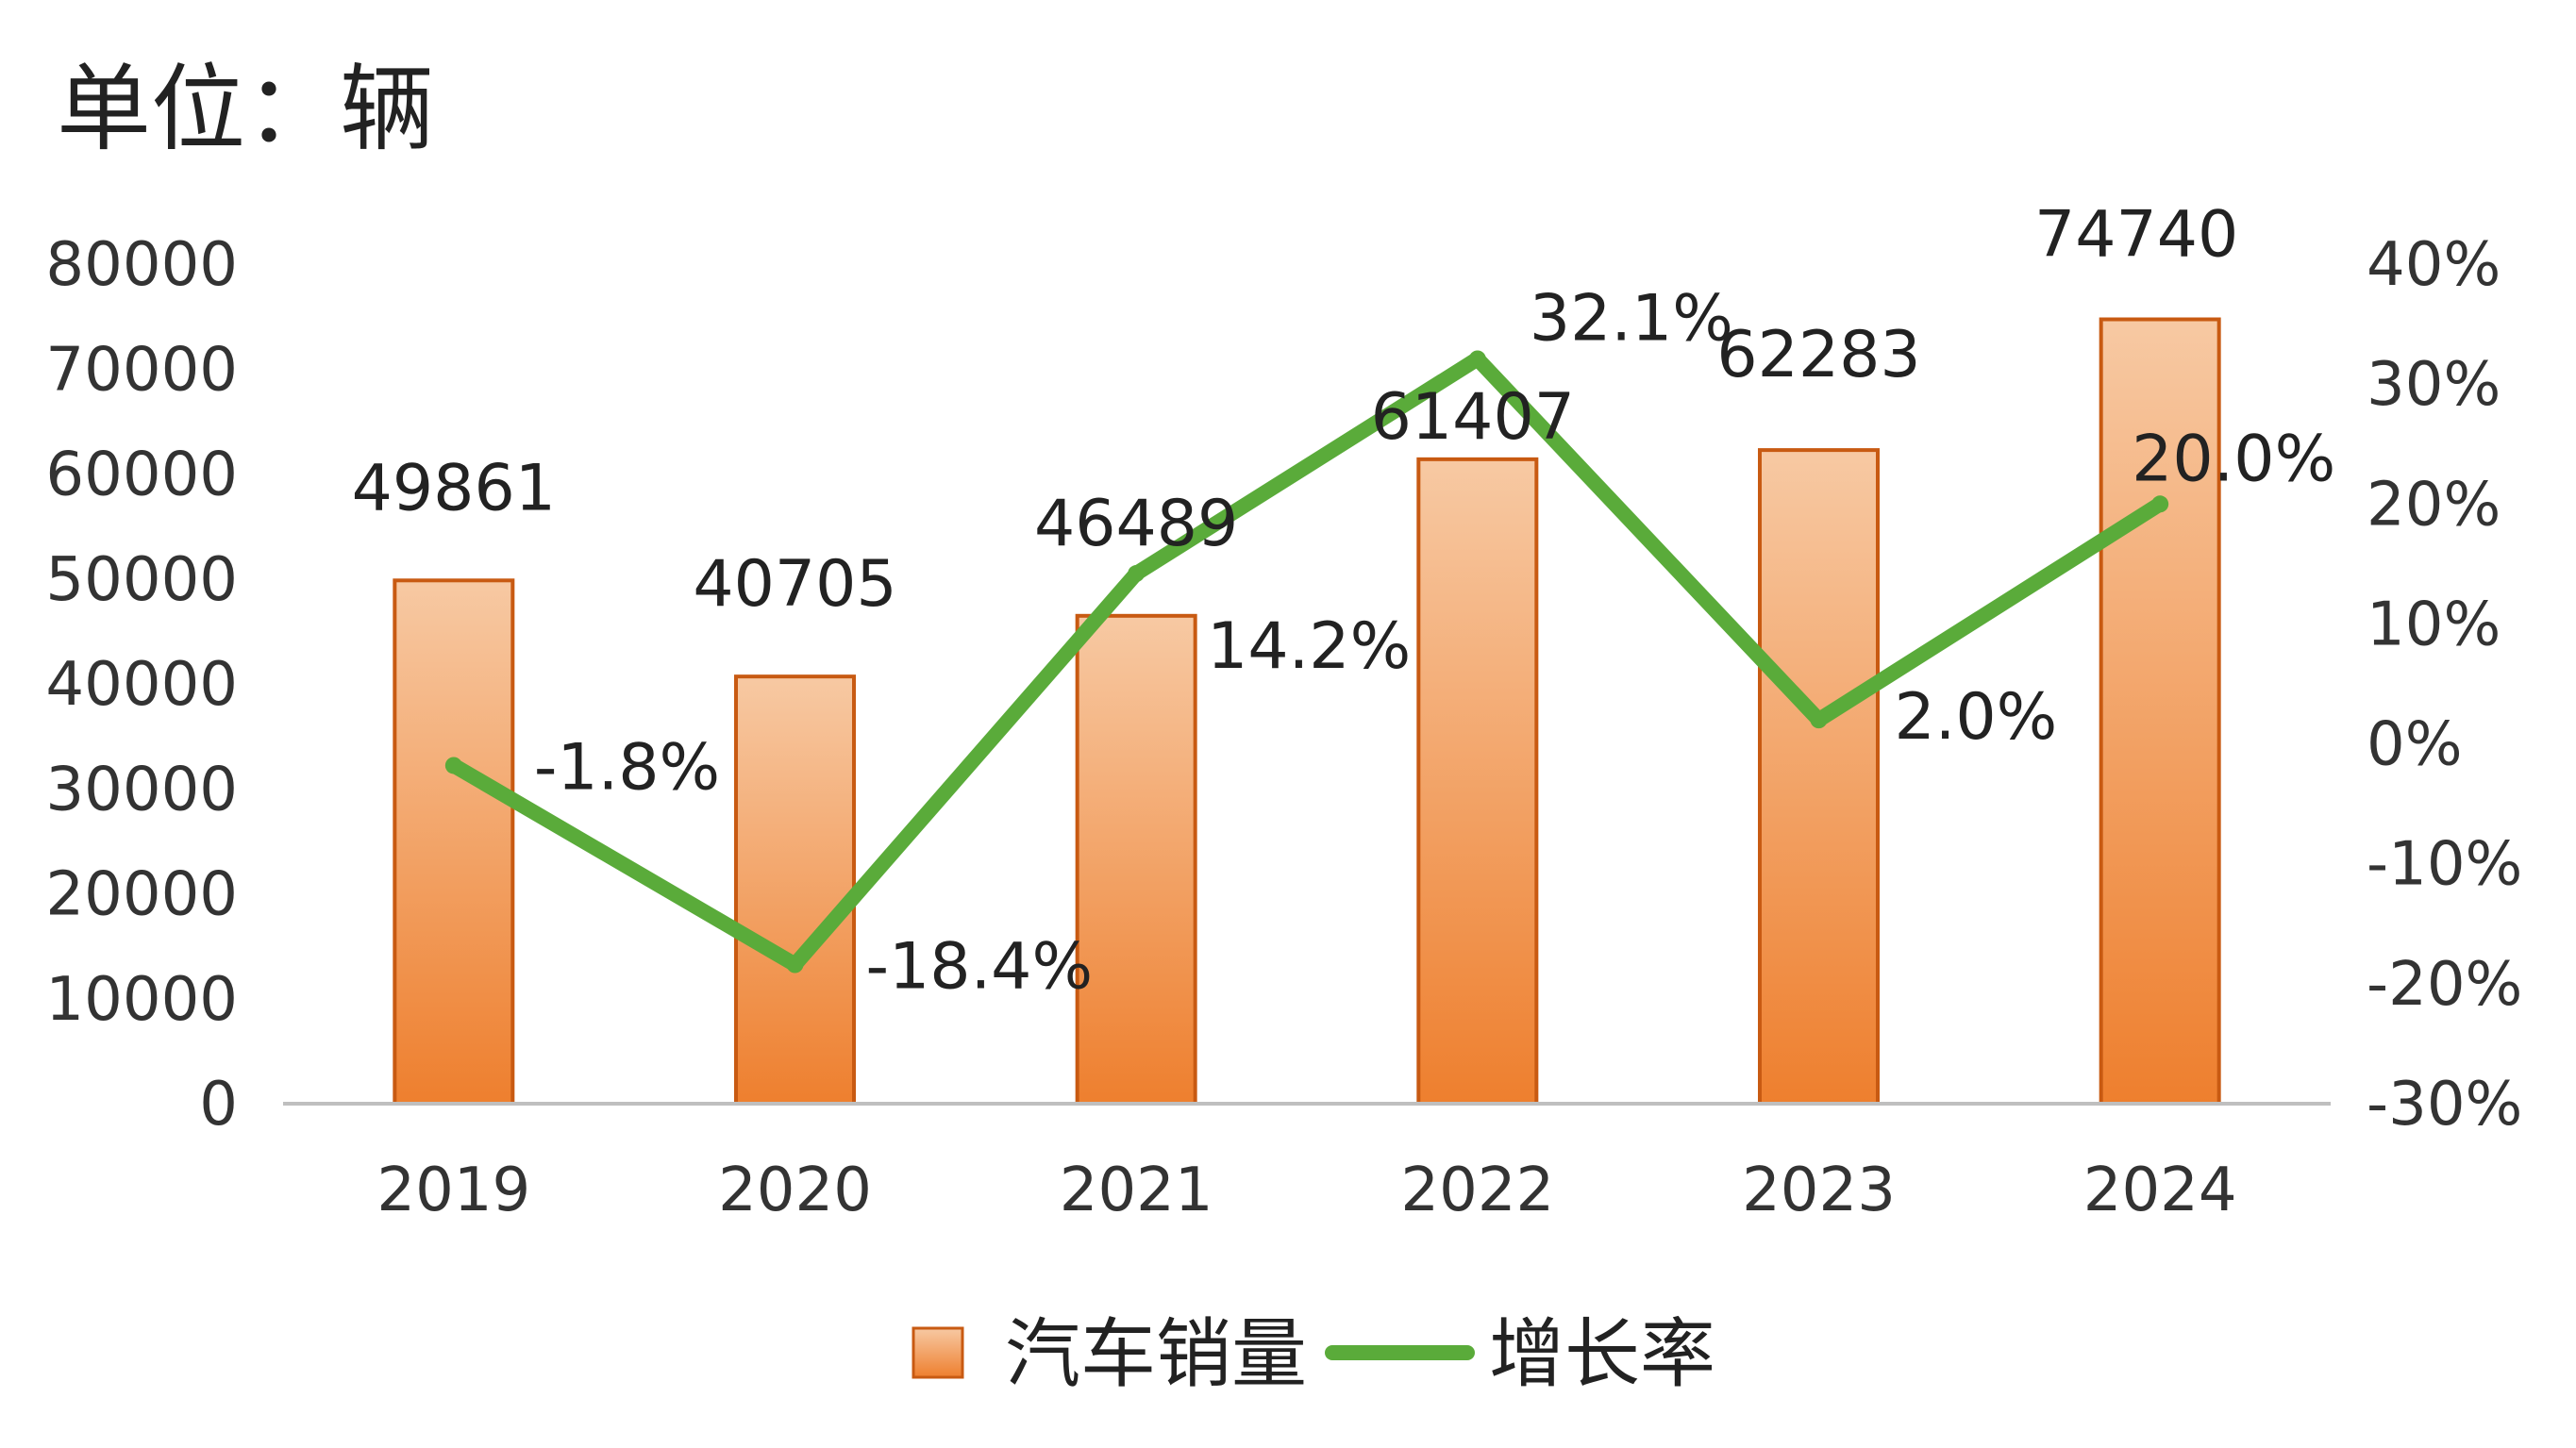  Describe the element at coordinates (795, 890) in the screenshot. I see `bar-2020` at that location.